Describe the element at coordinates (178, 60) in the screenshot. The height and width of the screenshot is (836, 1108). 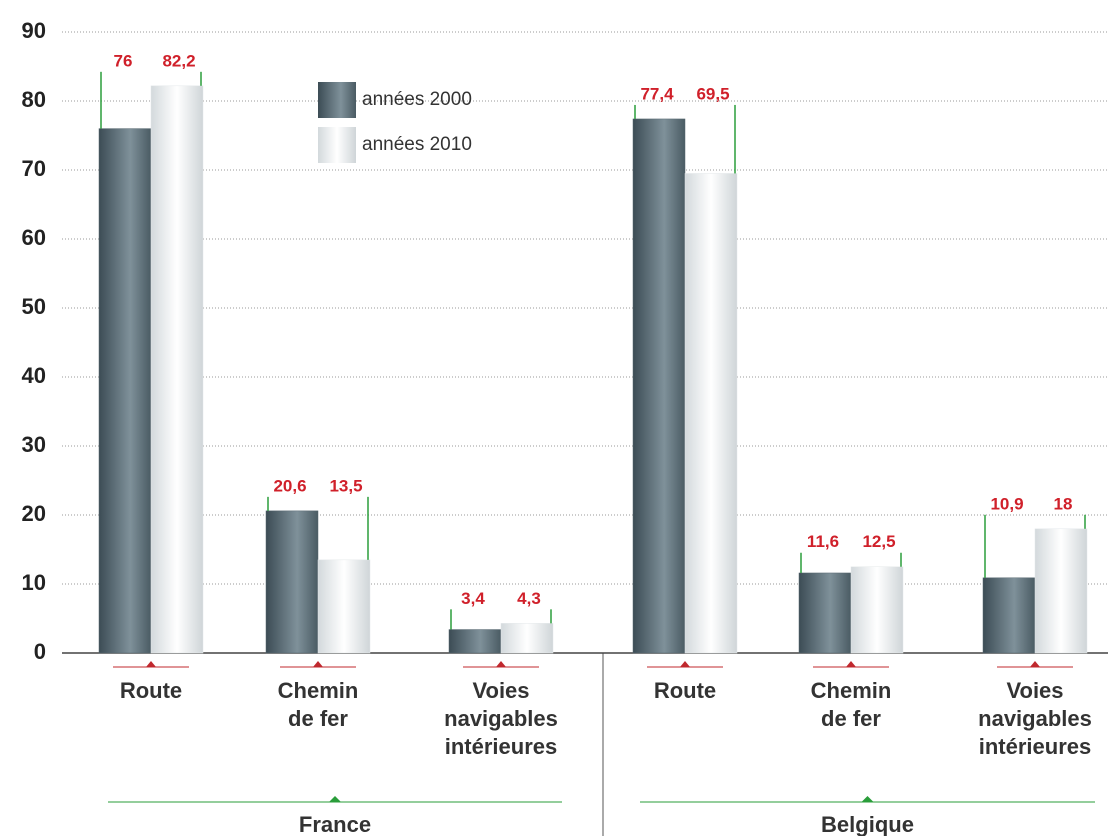
I see `value-label: 82,2` at that location.